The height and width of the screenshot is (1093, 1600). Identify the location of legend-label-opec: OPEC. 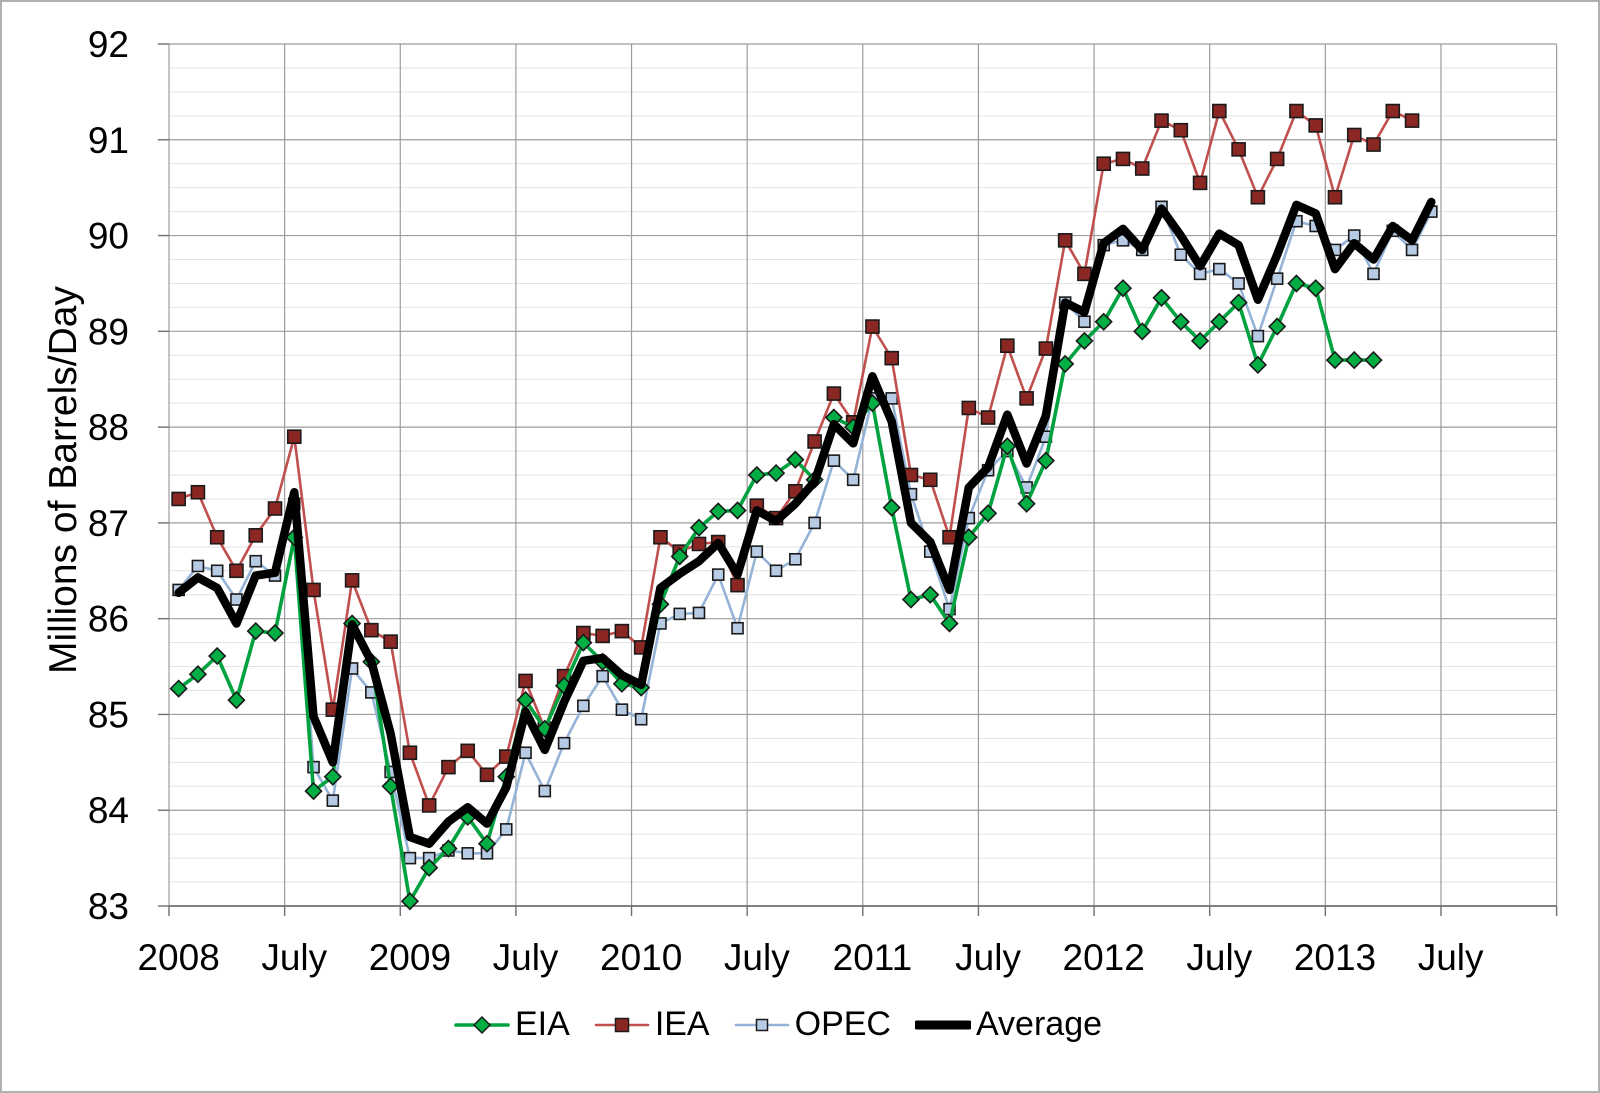
(842, 1024).